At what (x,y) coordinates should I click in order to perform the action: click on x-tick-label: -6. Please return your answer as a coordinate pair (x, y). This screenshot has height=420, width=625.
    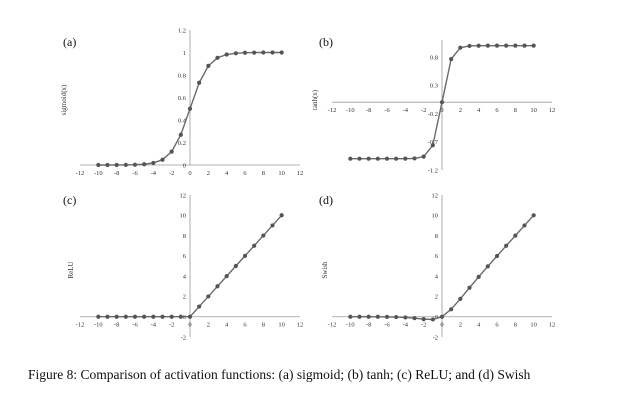
    Looking at the image, I should click on (387, 325).